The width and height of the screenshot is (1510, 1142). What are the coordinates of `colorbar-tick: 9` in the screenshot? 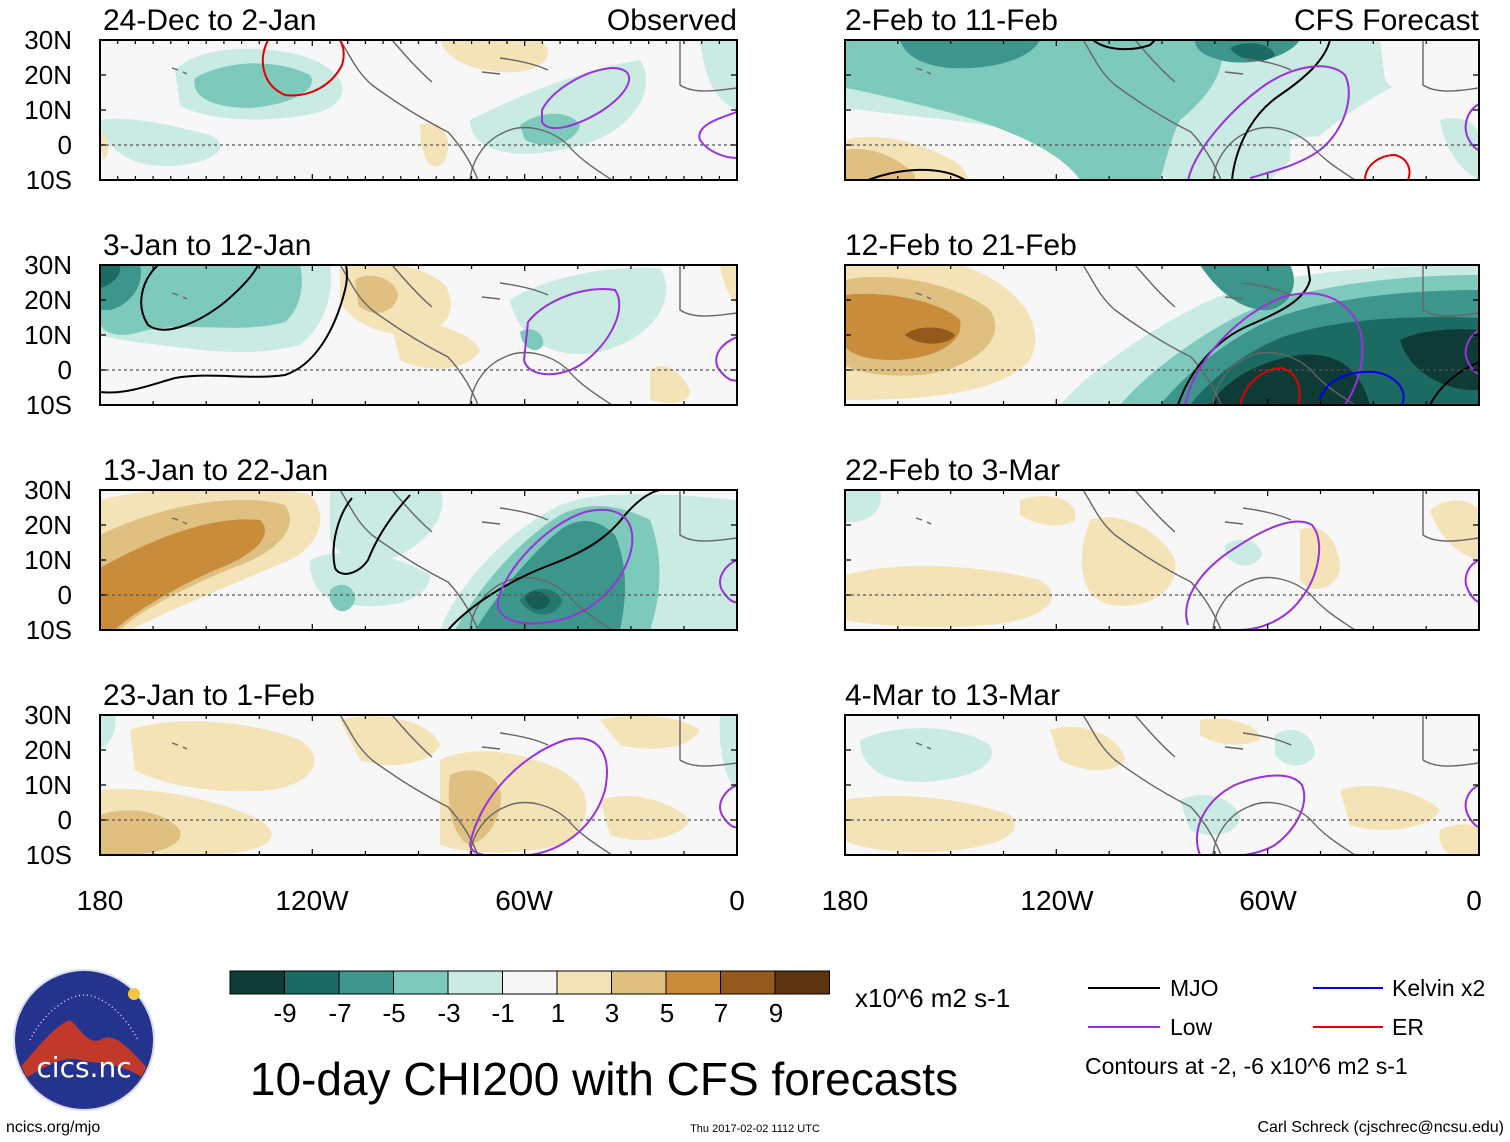 It's located at (776, 1013).